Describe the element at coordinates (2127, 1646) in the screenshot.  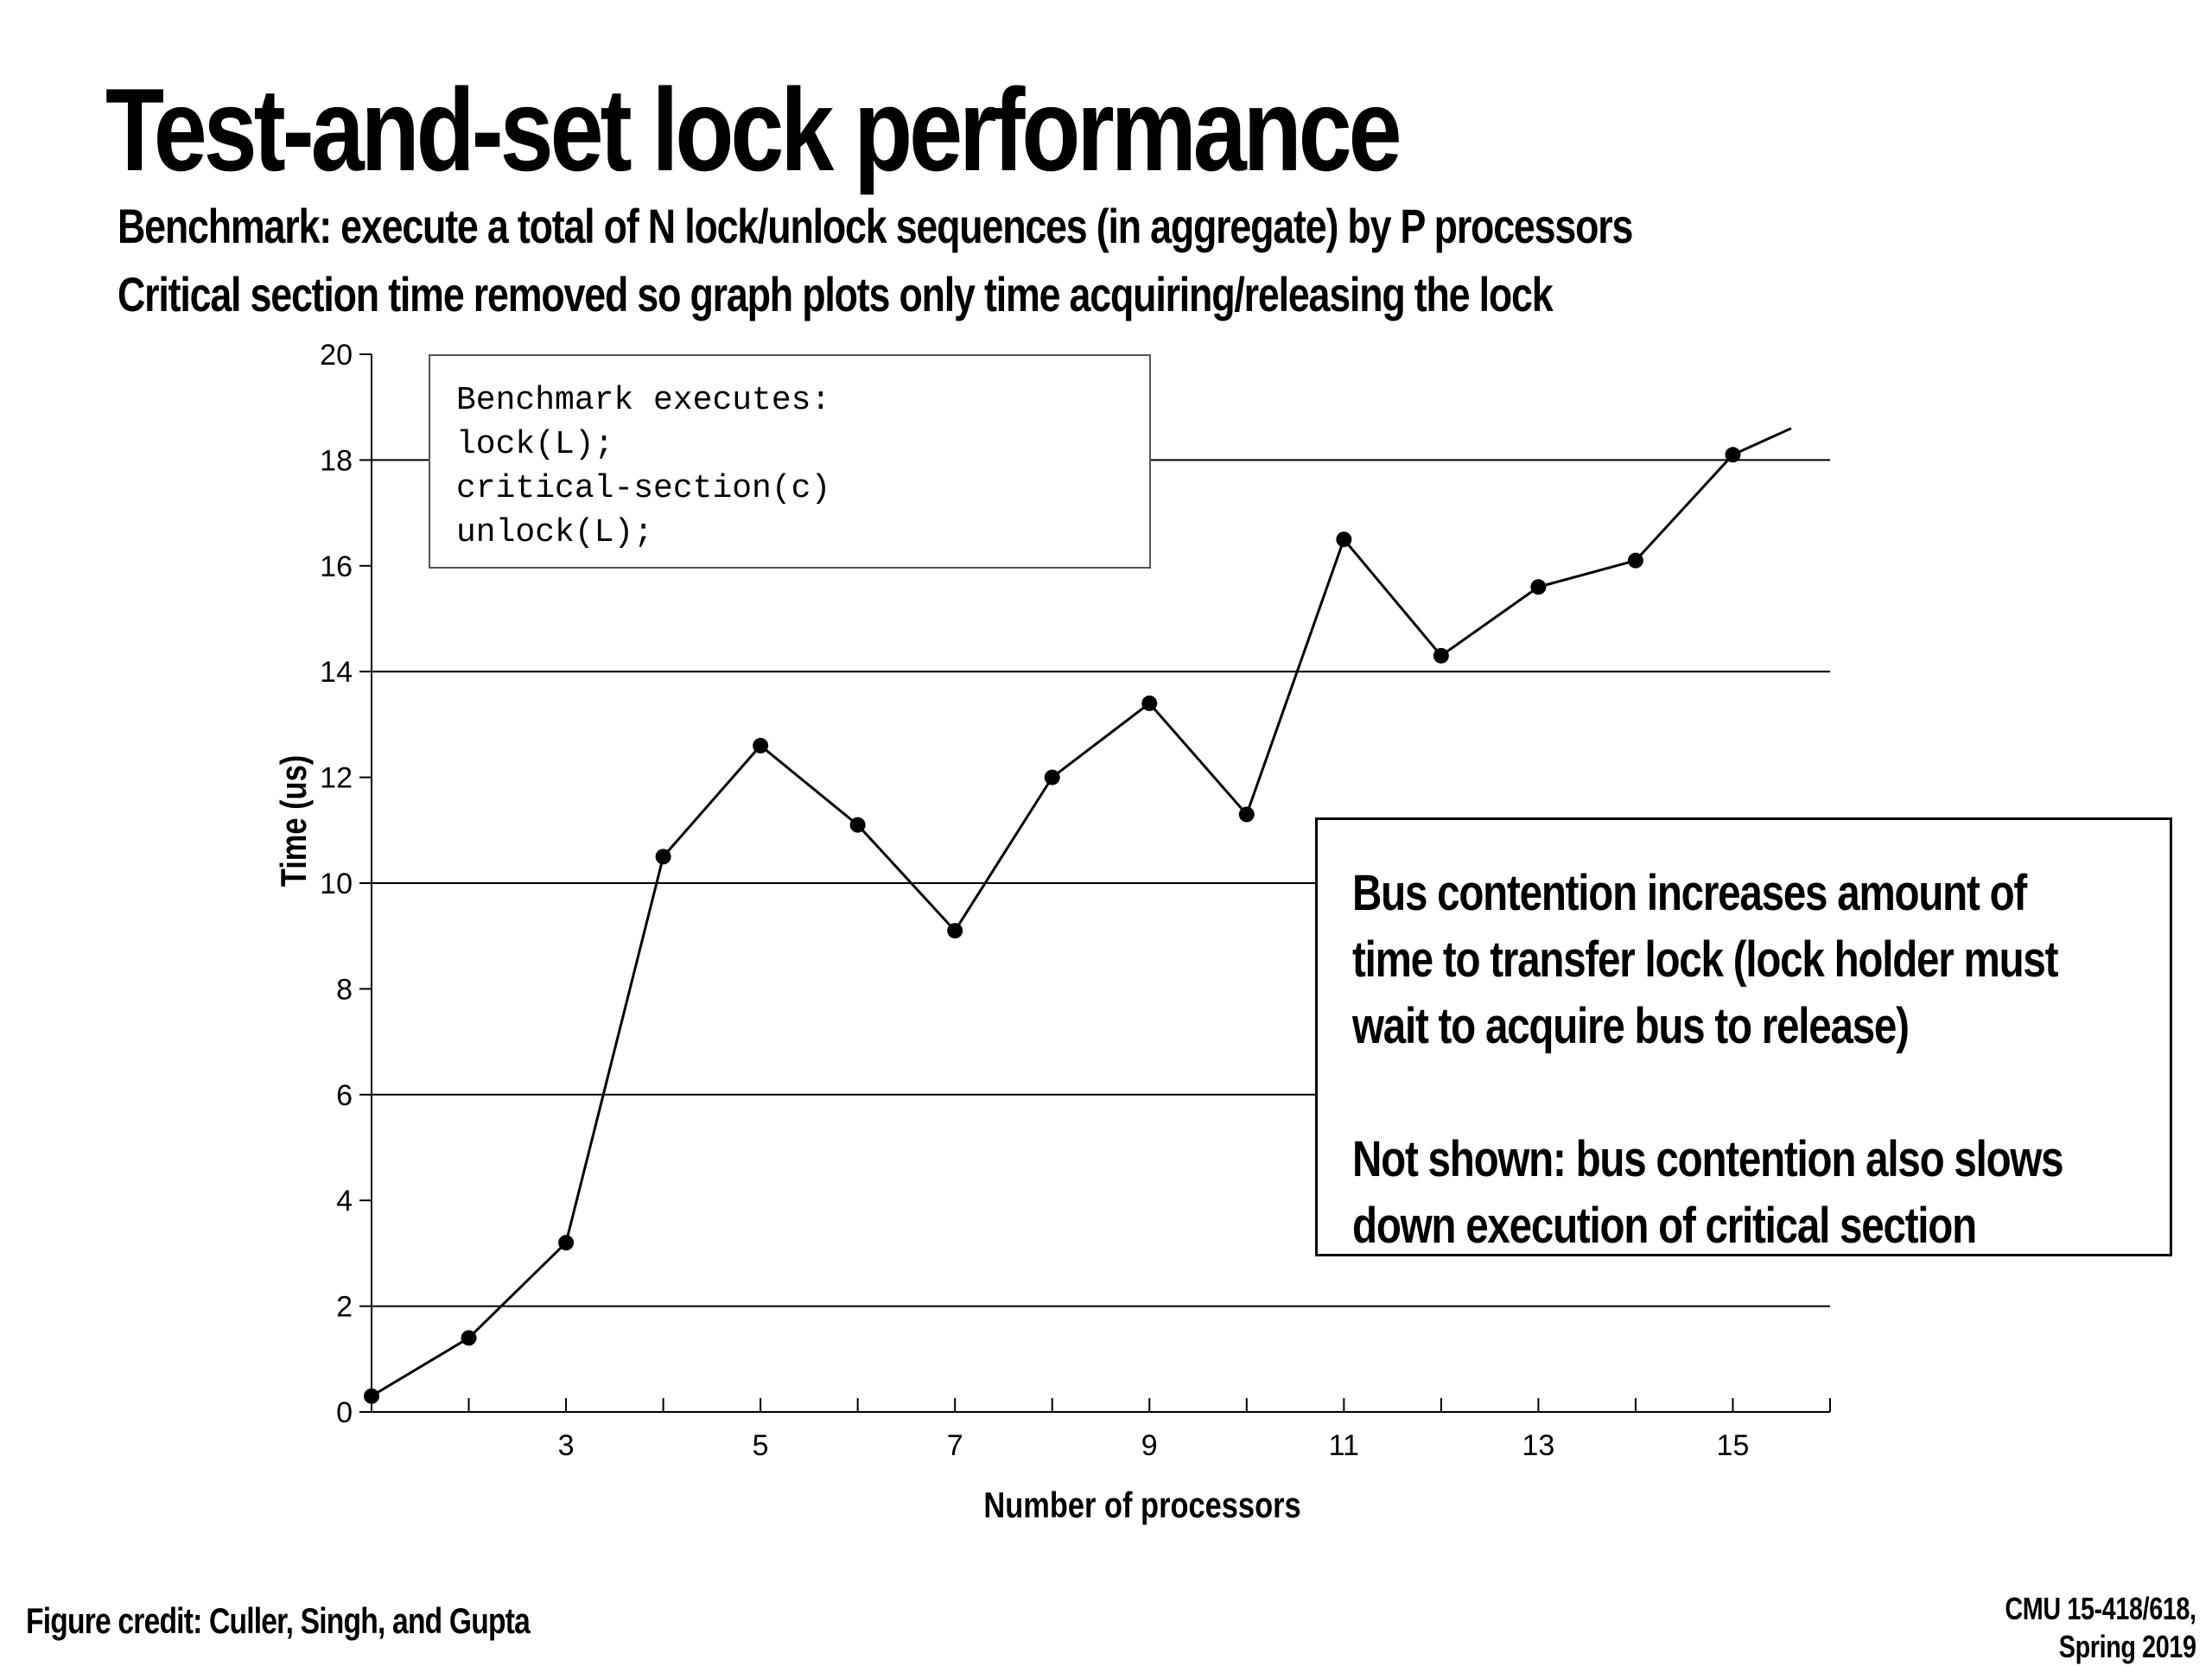
I see `course-term: Spring 2019` at that location.